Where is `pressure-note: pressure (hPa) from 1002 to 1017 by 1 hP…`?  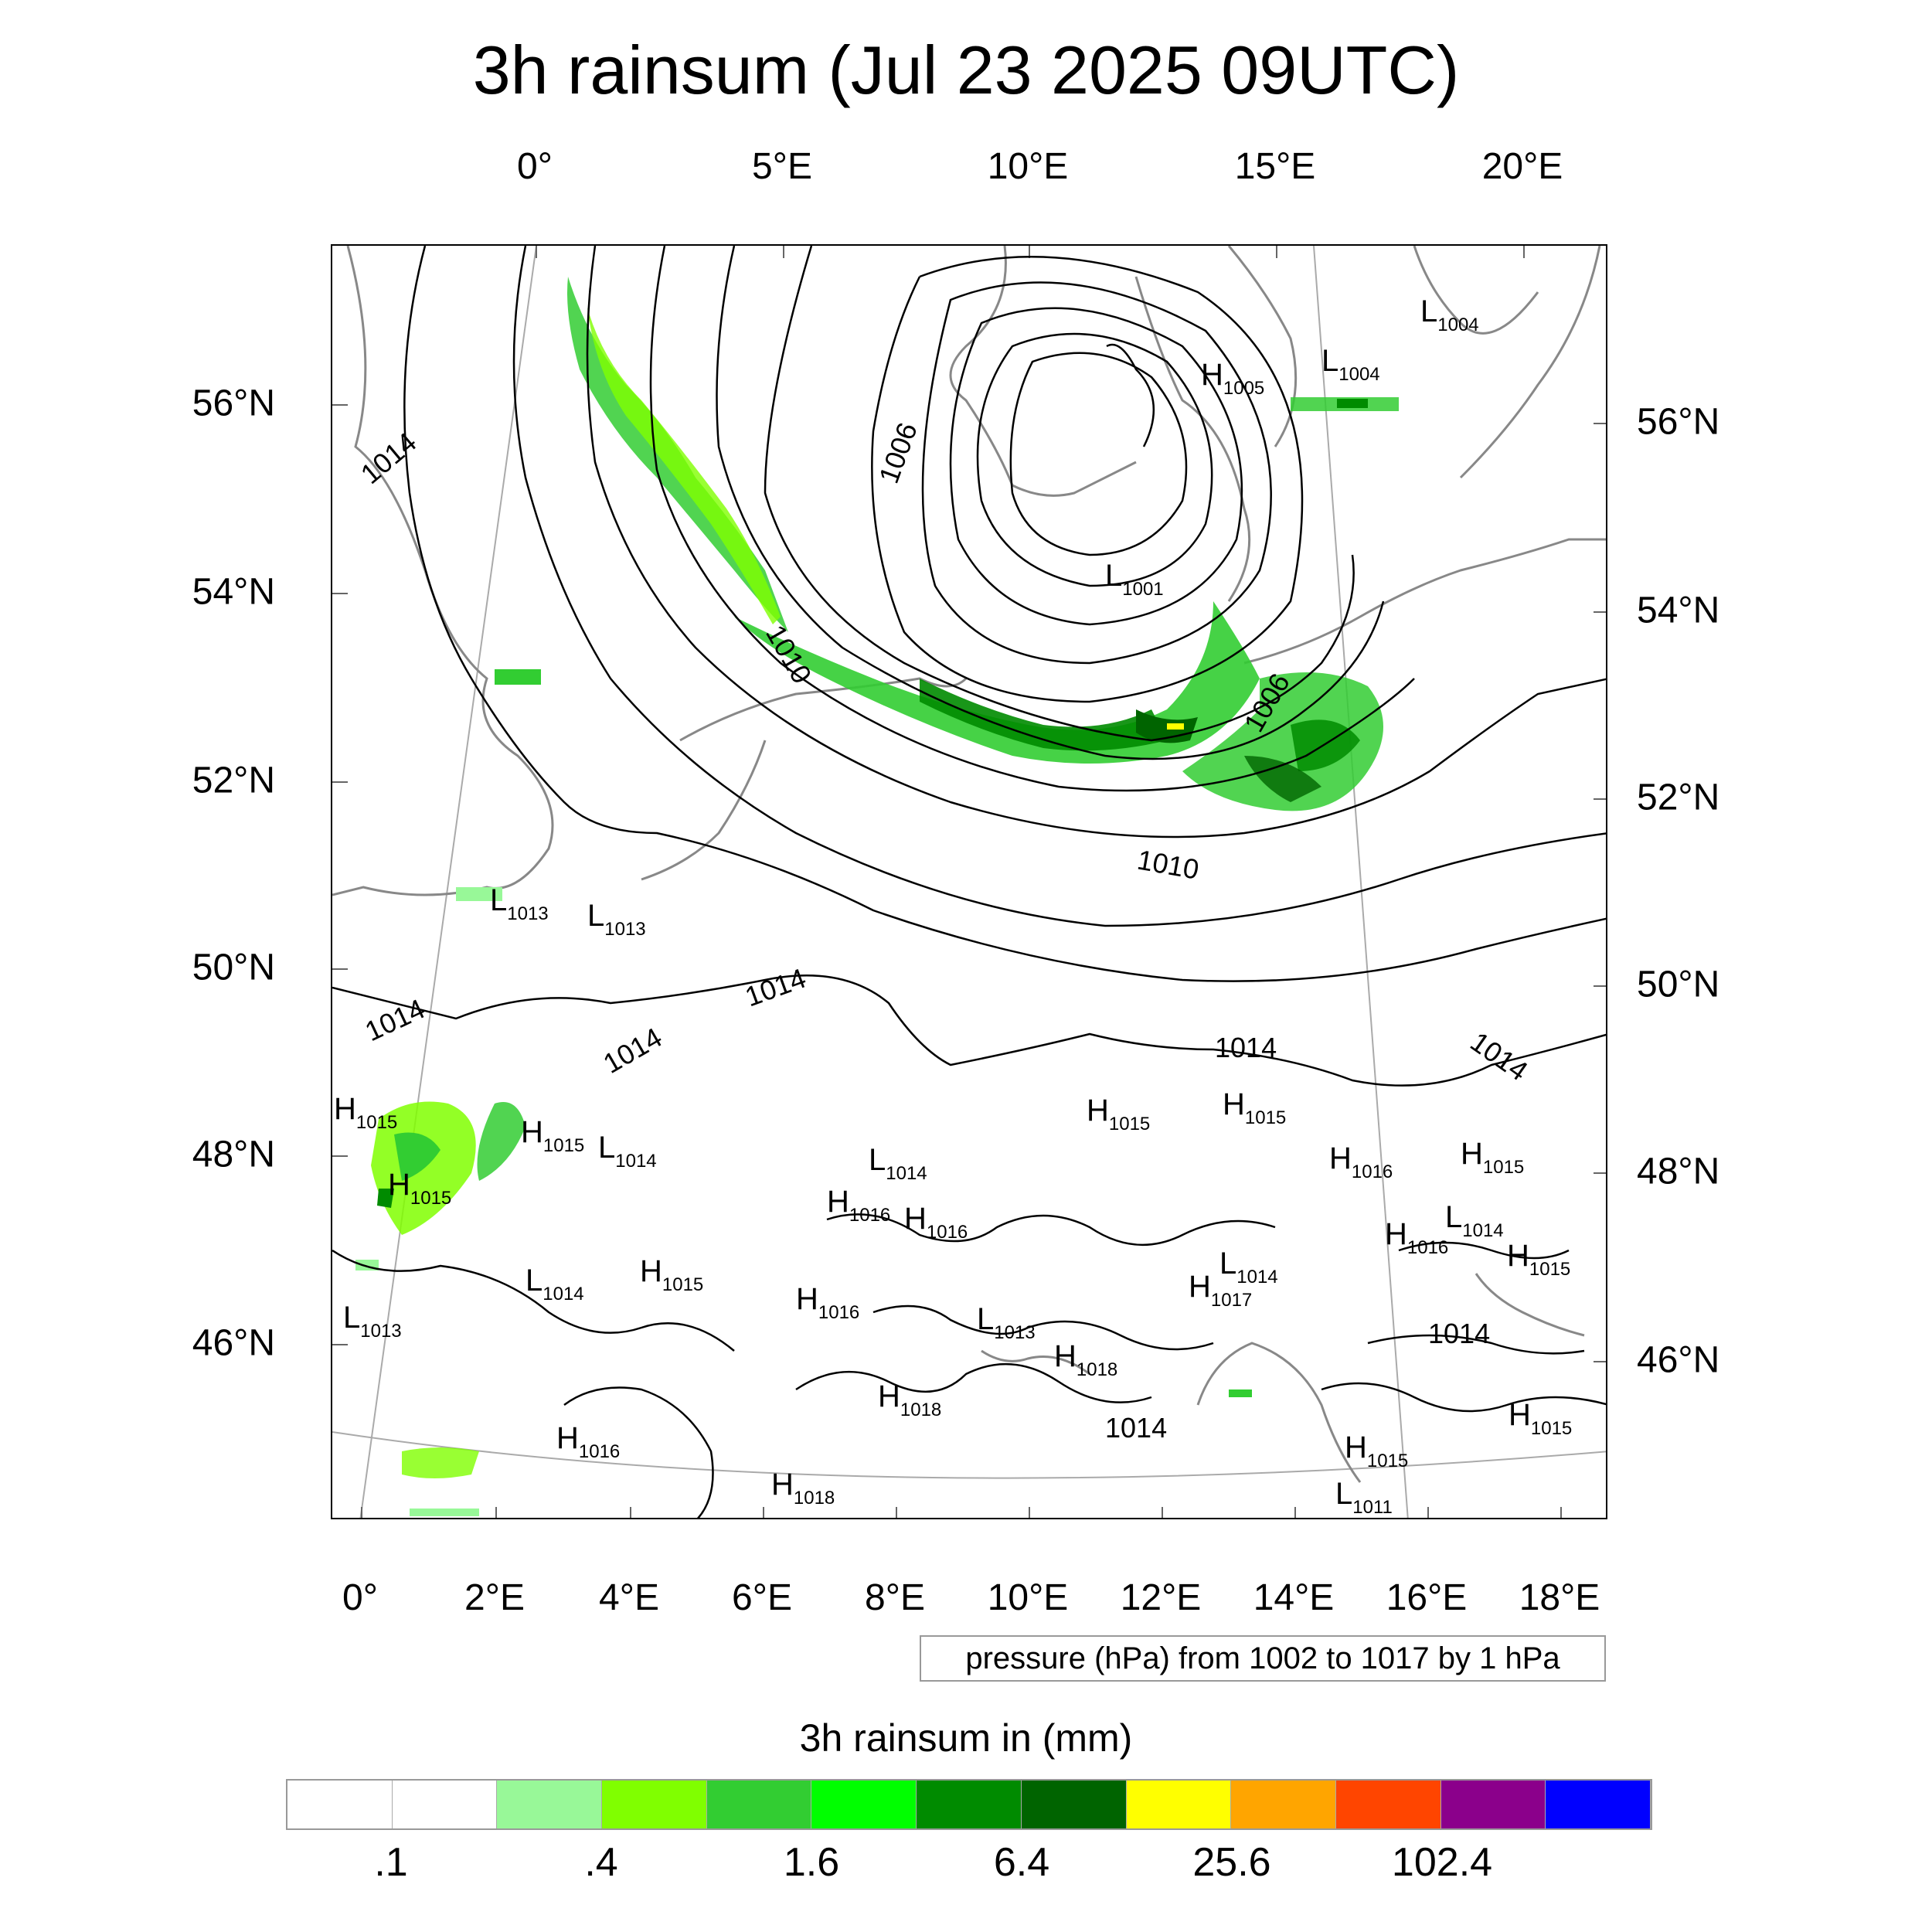 pressure-note: pressure (hPa) from 1002 to 1017 by 1 hP… is located at coordinates (1263, 1658).